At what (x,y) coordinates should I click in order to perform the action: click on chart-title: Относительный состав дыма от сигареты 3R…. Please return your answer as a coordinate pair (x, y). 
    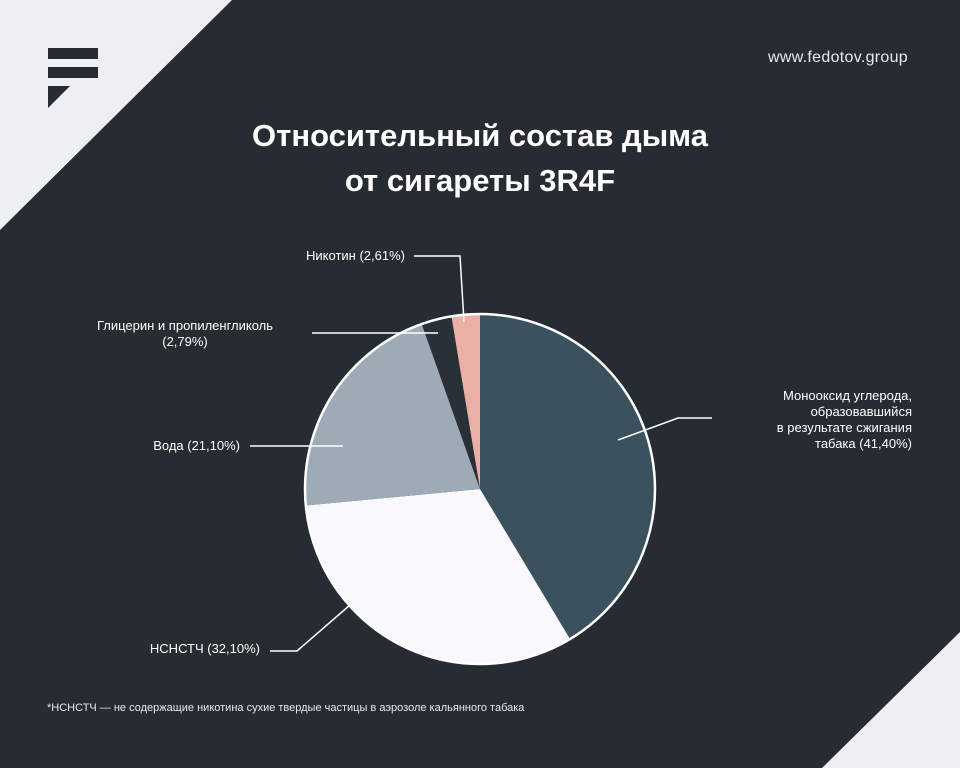
    Looking at the image, I should click on (480, 158).